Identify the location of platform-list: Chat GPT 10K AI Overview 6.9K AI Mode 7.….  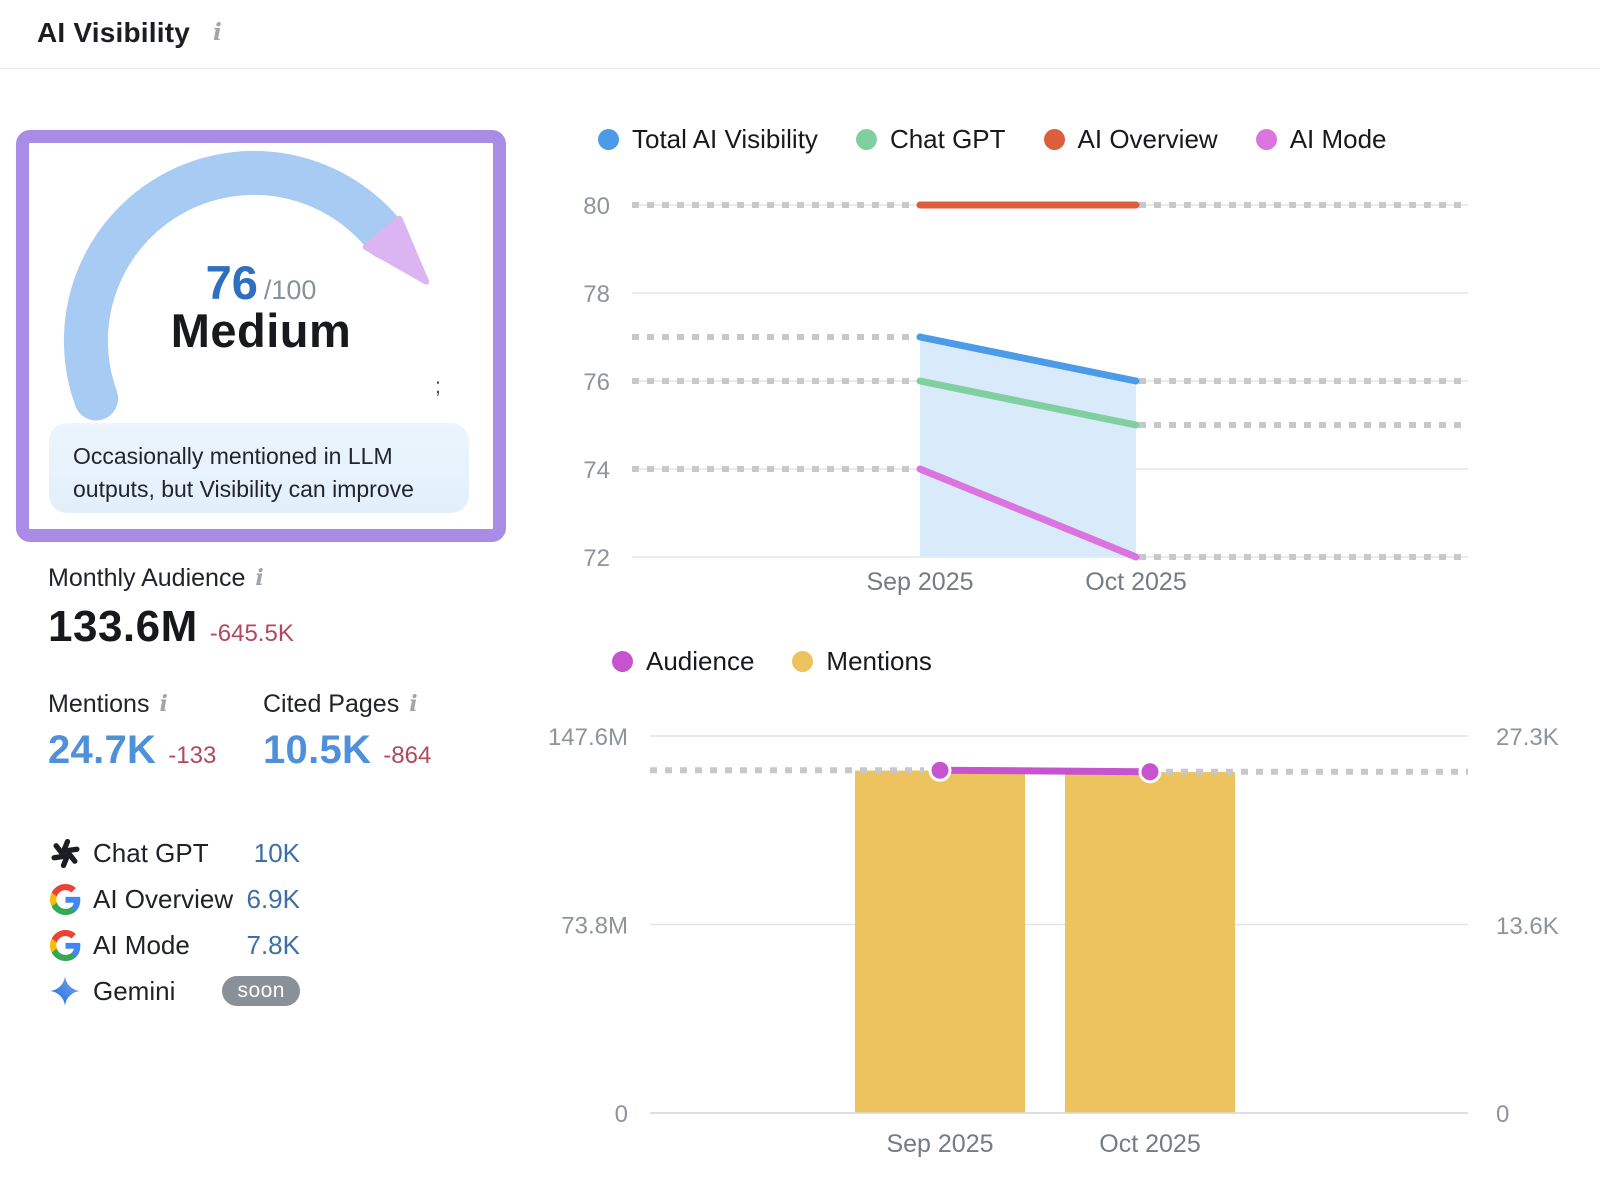
(174, 922).